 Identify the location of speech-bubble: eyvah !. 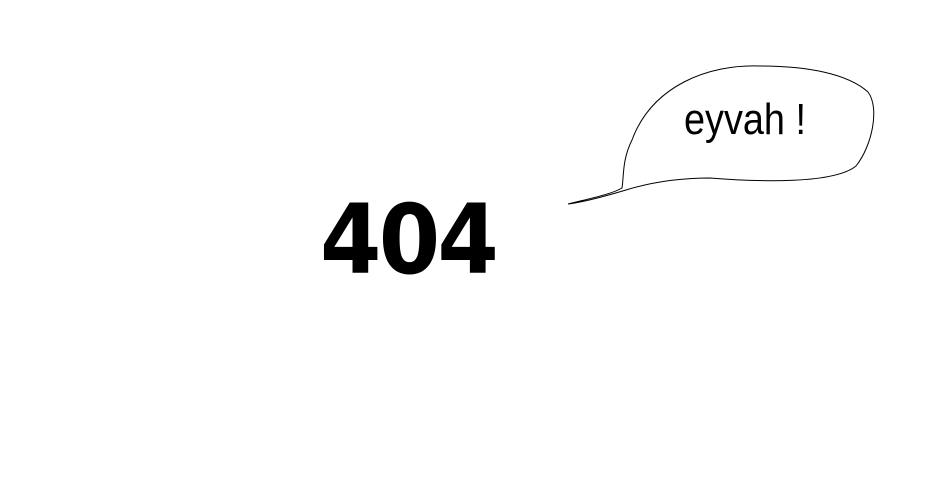
(720, 135).